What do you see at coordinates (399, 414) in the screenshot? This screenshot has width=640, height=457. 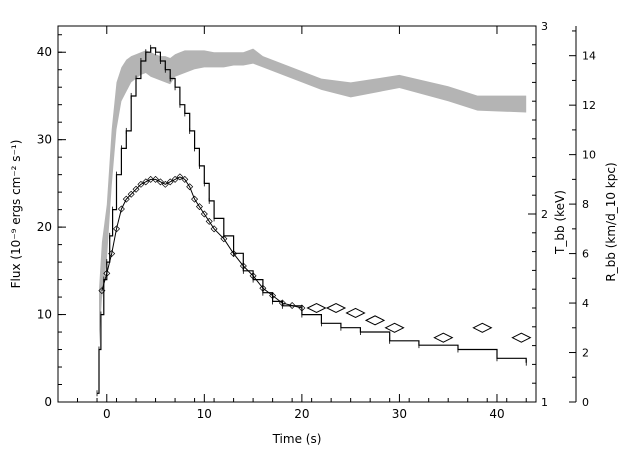 I see `x-tick-label: 30` at bounding box center [399, 414].